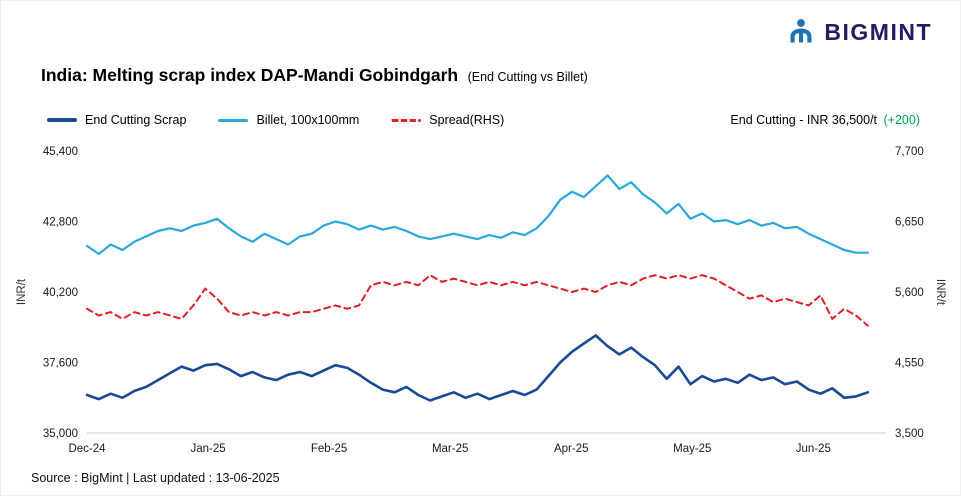 The width and height of the screenshot is (961, 496). I want to click on legend-label-end-cutting: End Cutting Scrap, so click(136, 120).